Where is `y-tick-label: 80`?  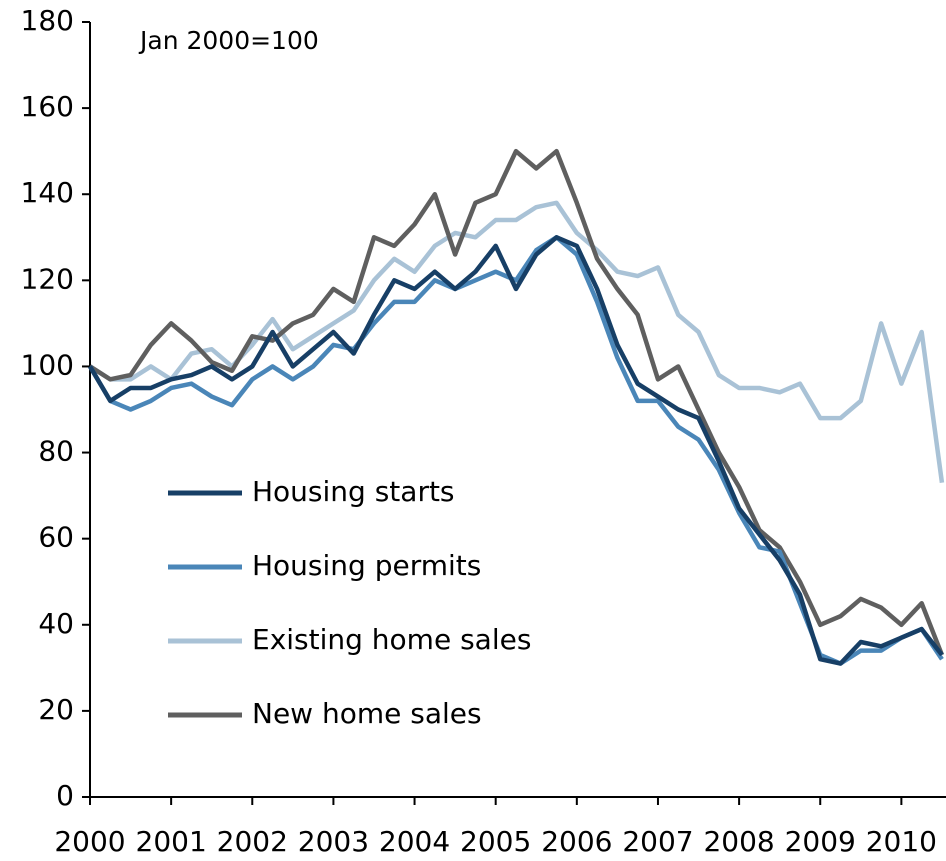 y-tick-label: 80 is located at coordinates (56, 451).